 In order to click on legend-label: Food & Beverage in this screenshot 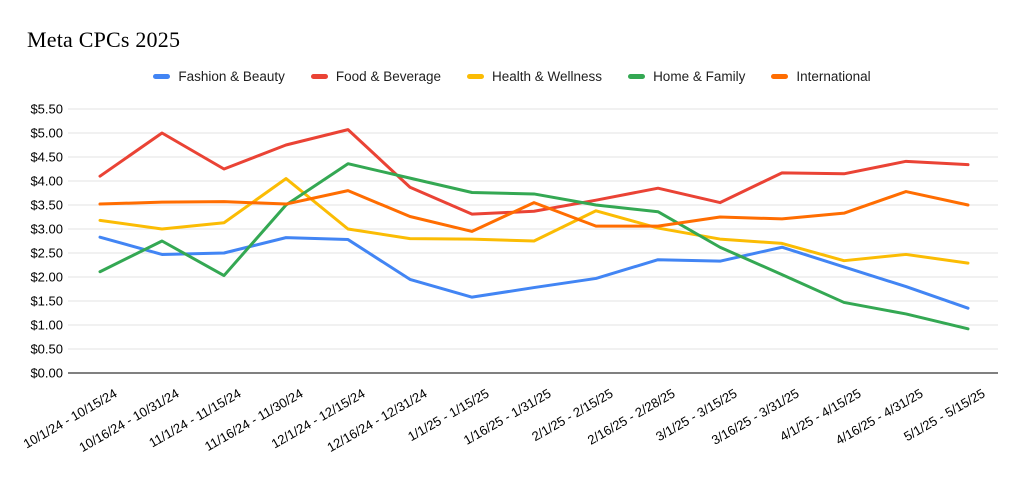, I will do `click(388, 76)`.